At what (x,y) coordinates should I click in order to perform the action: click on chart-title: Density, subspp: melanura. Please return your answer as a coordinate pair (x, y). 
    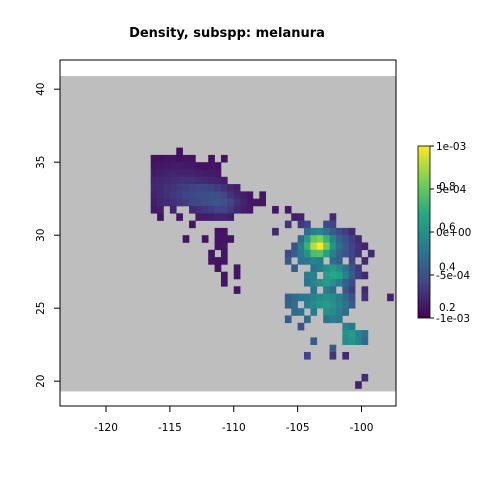
    Looking at the image, I should click on (227, 33).